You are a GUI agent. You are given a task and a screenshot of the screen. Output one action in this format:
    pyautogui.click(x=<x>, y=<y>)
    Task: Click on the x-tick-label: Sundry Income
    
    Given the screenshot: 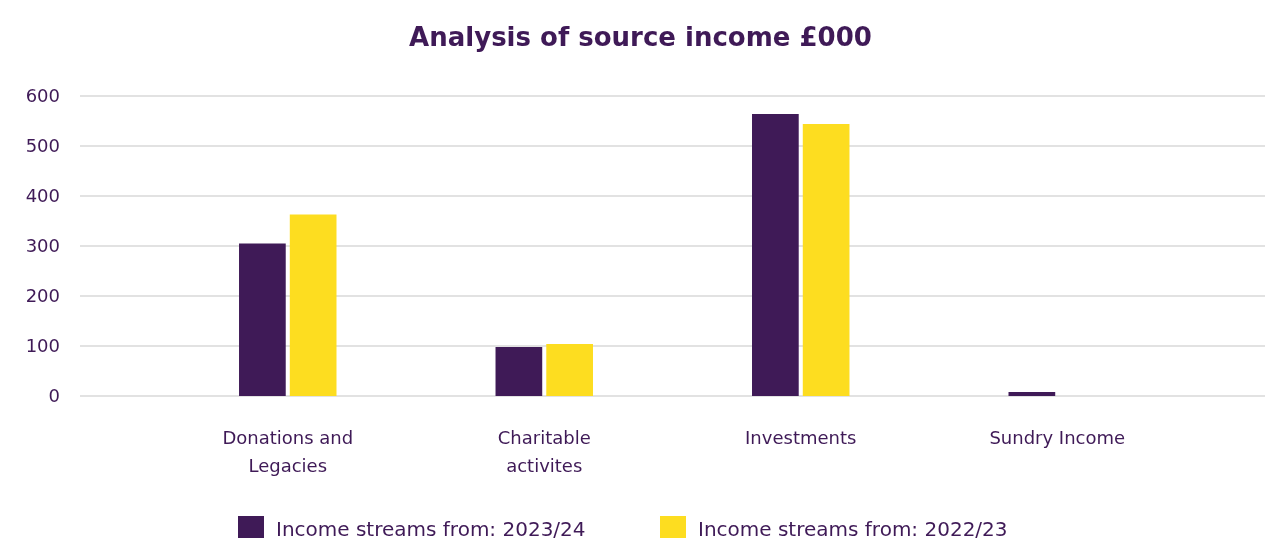 What is the action you would take?
    pyautogui.click(x=1057, y=437)
    